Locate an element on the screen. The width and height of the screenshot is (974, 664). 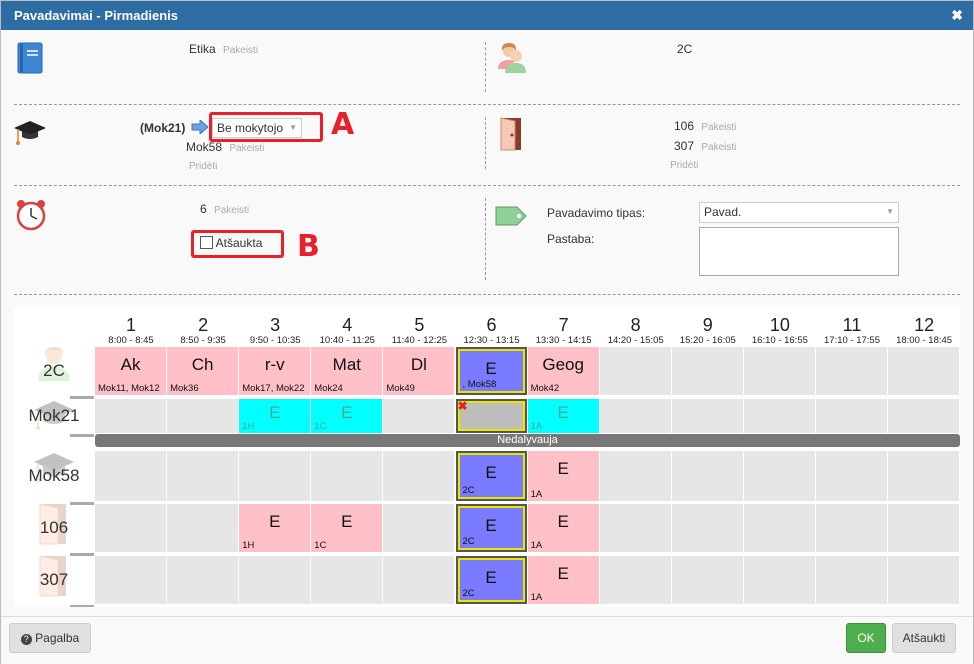
room-add-link: Pridėti is located at coordinates (684, 165).